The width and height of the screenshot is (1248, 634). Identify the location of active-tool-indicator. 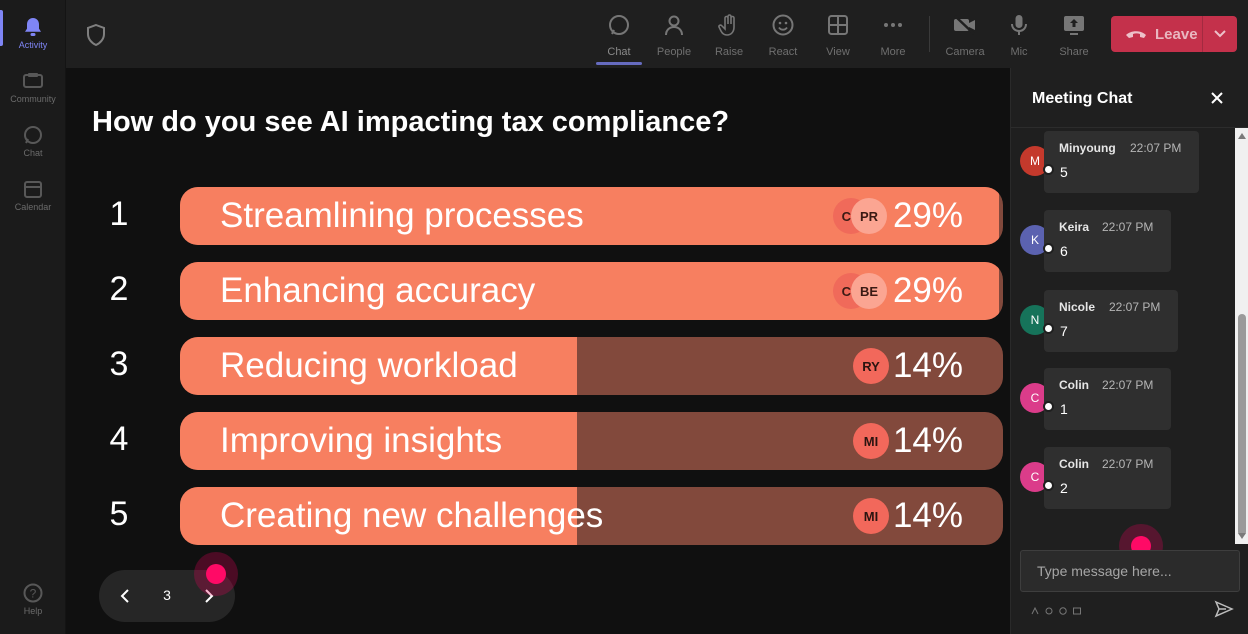
(619, 63).